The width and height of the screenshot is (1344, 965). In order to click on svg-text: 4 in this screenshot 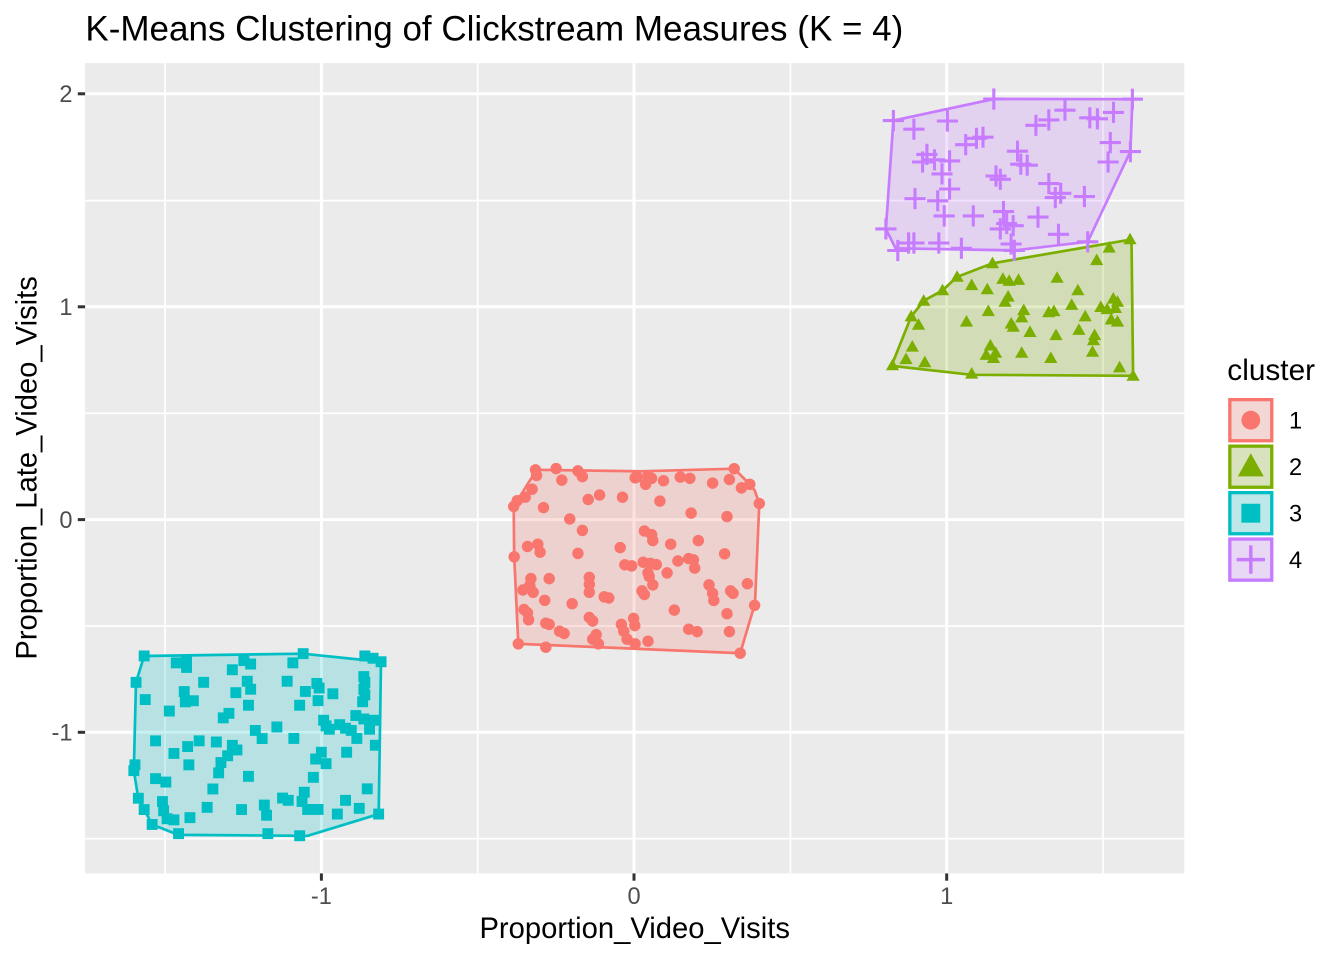, I will do `click(1295, 561)`.